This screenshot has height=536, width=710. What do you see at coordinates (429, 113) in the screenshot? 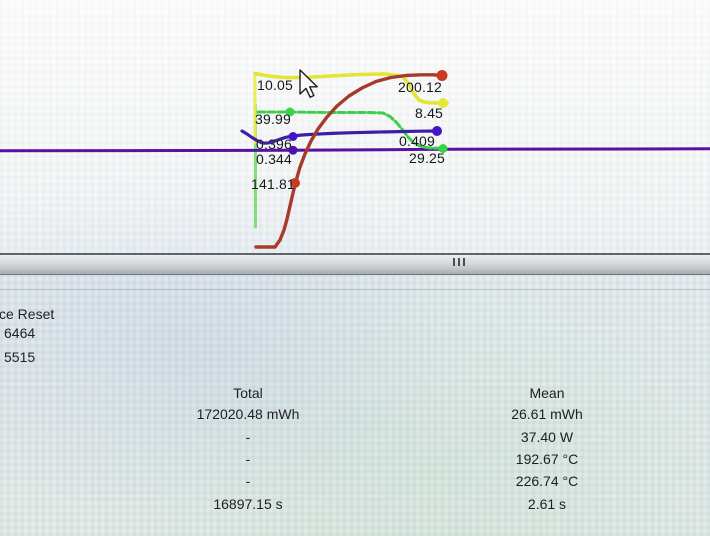
I see `series-value-label: 8.45` at bounding box center [429, 113].